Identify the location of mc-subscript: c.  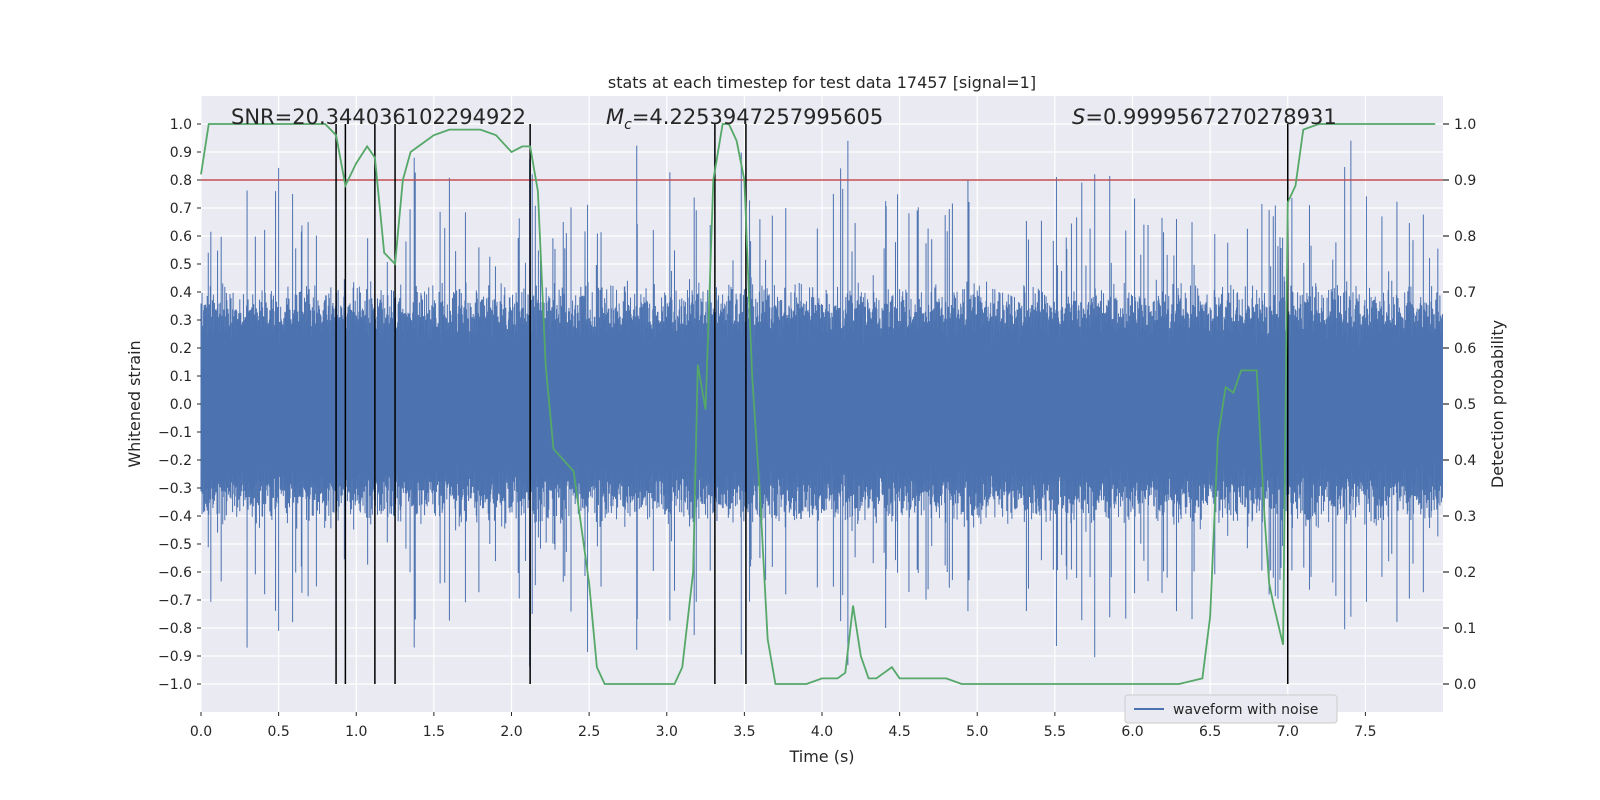
(628, 125).